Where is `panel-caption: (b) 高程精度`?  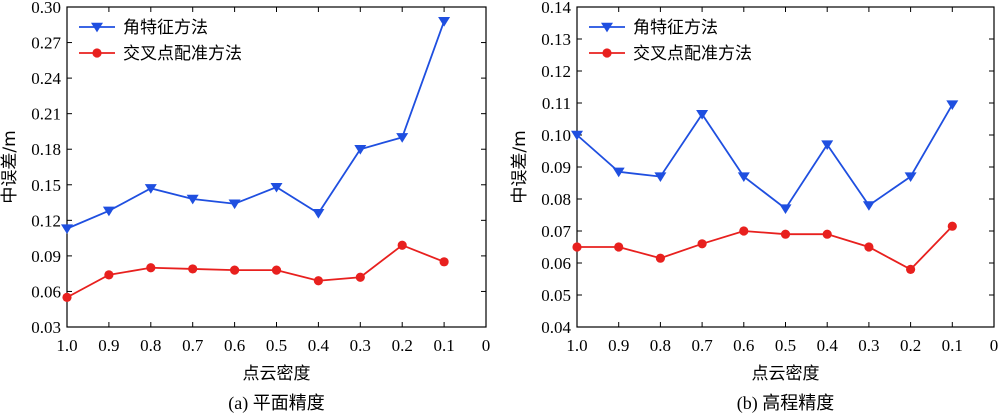 panel-caption: (b) 高程精度 is located at coordinates (786, 403).